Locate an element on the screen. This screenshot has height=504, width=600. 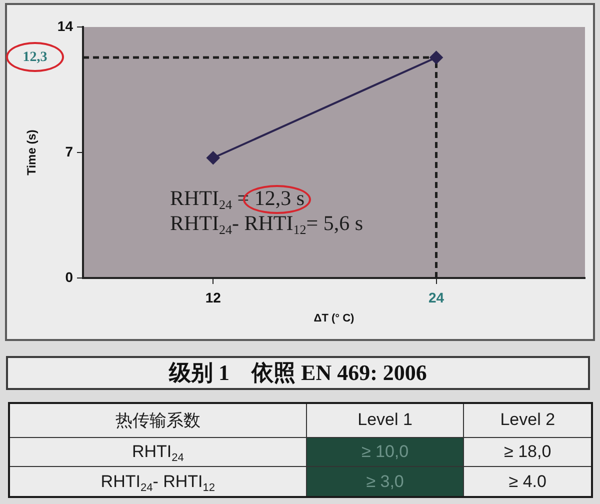
category-label: Level 2 is located at coordinates (528, 420).